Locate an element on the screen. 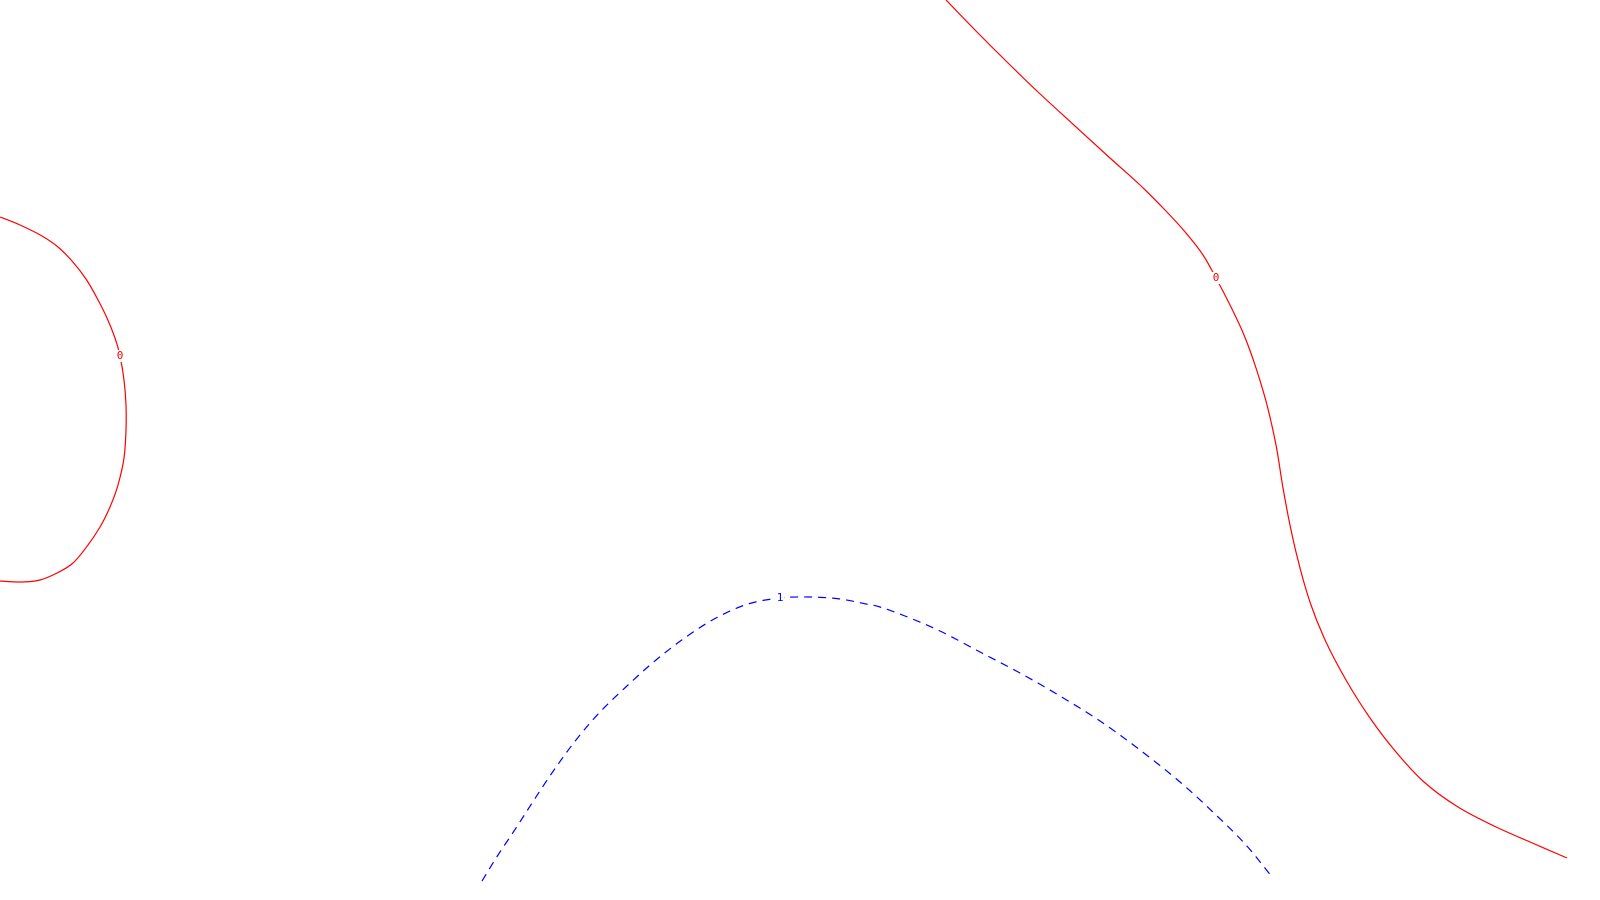 The height and width of the screenshot is (900, 1600). contour-line-level-0-left-loop is located at coordinates (63, 399).